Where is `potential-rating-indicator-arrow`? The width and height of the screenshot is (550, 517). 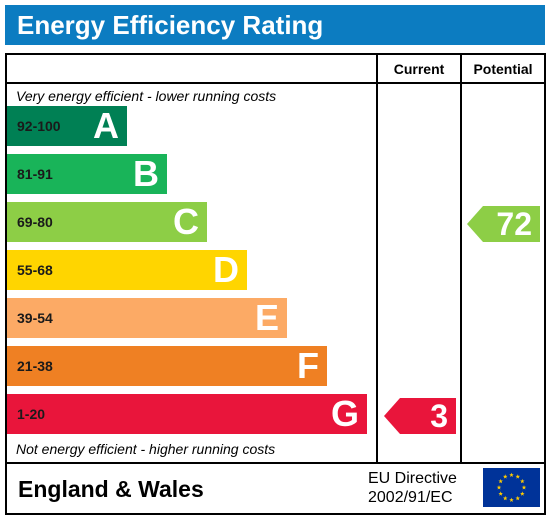
potential-rating-indicator-arrow is located at coordinates (503, 224).